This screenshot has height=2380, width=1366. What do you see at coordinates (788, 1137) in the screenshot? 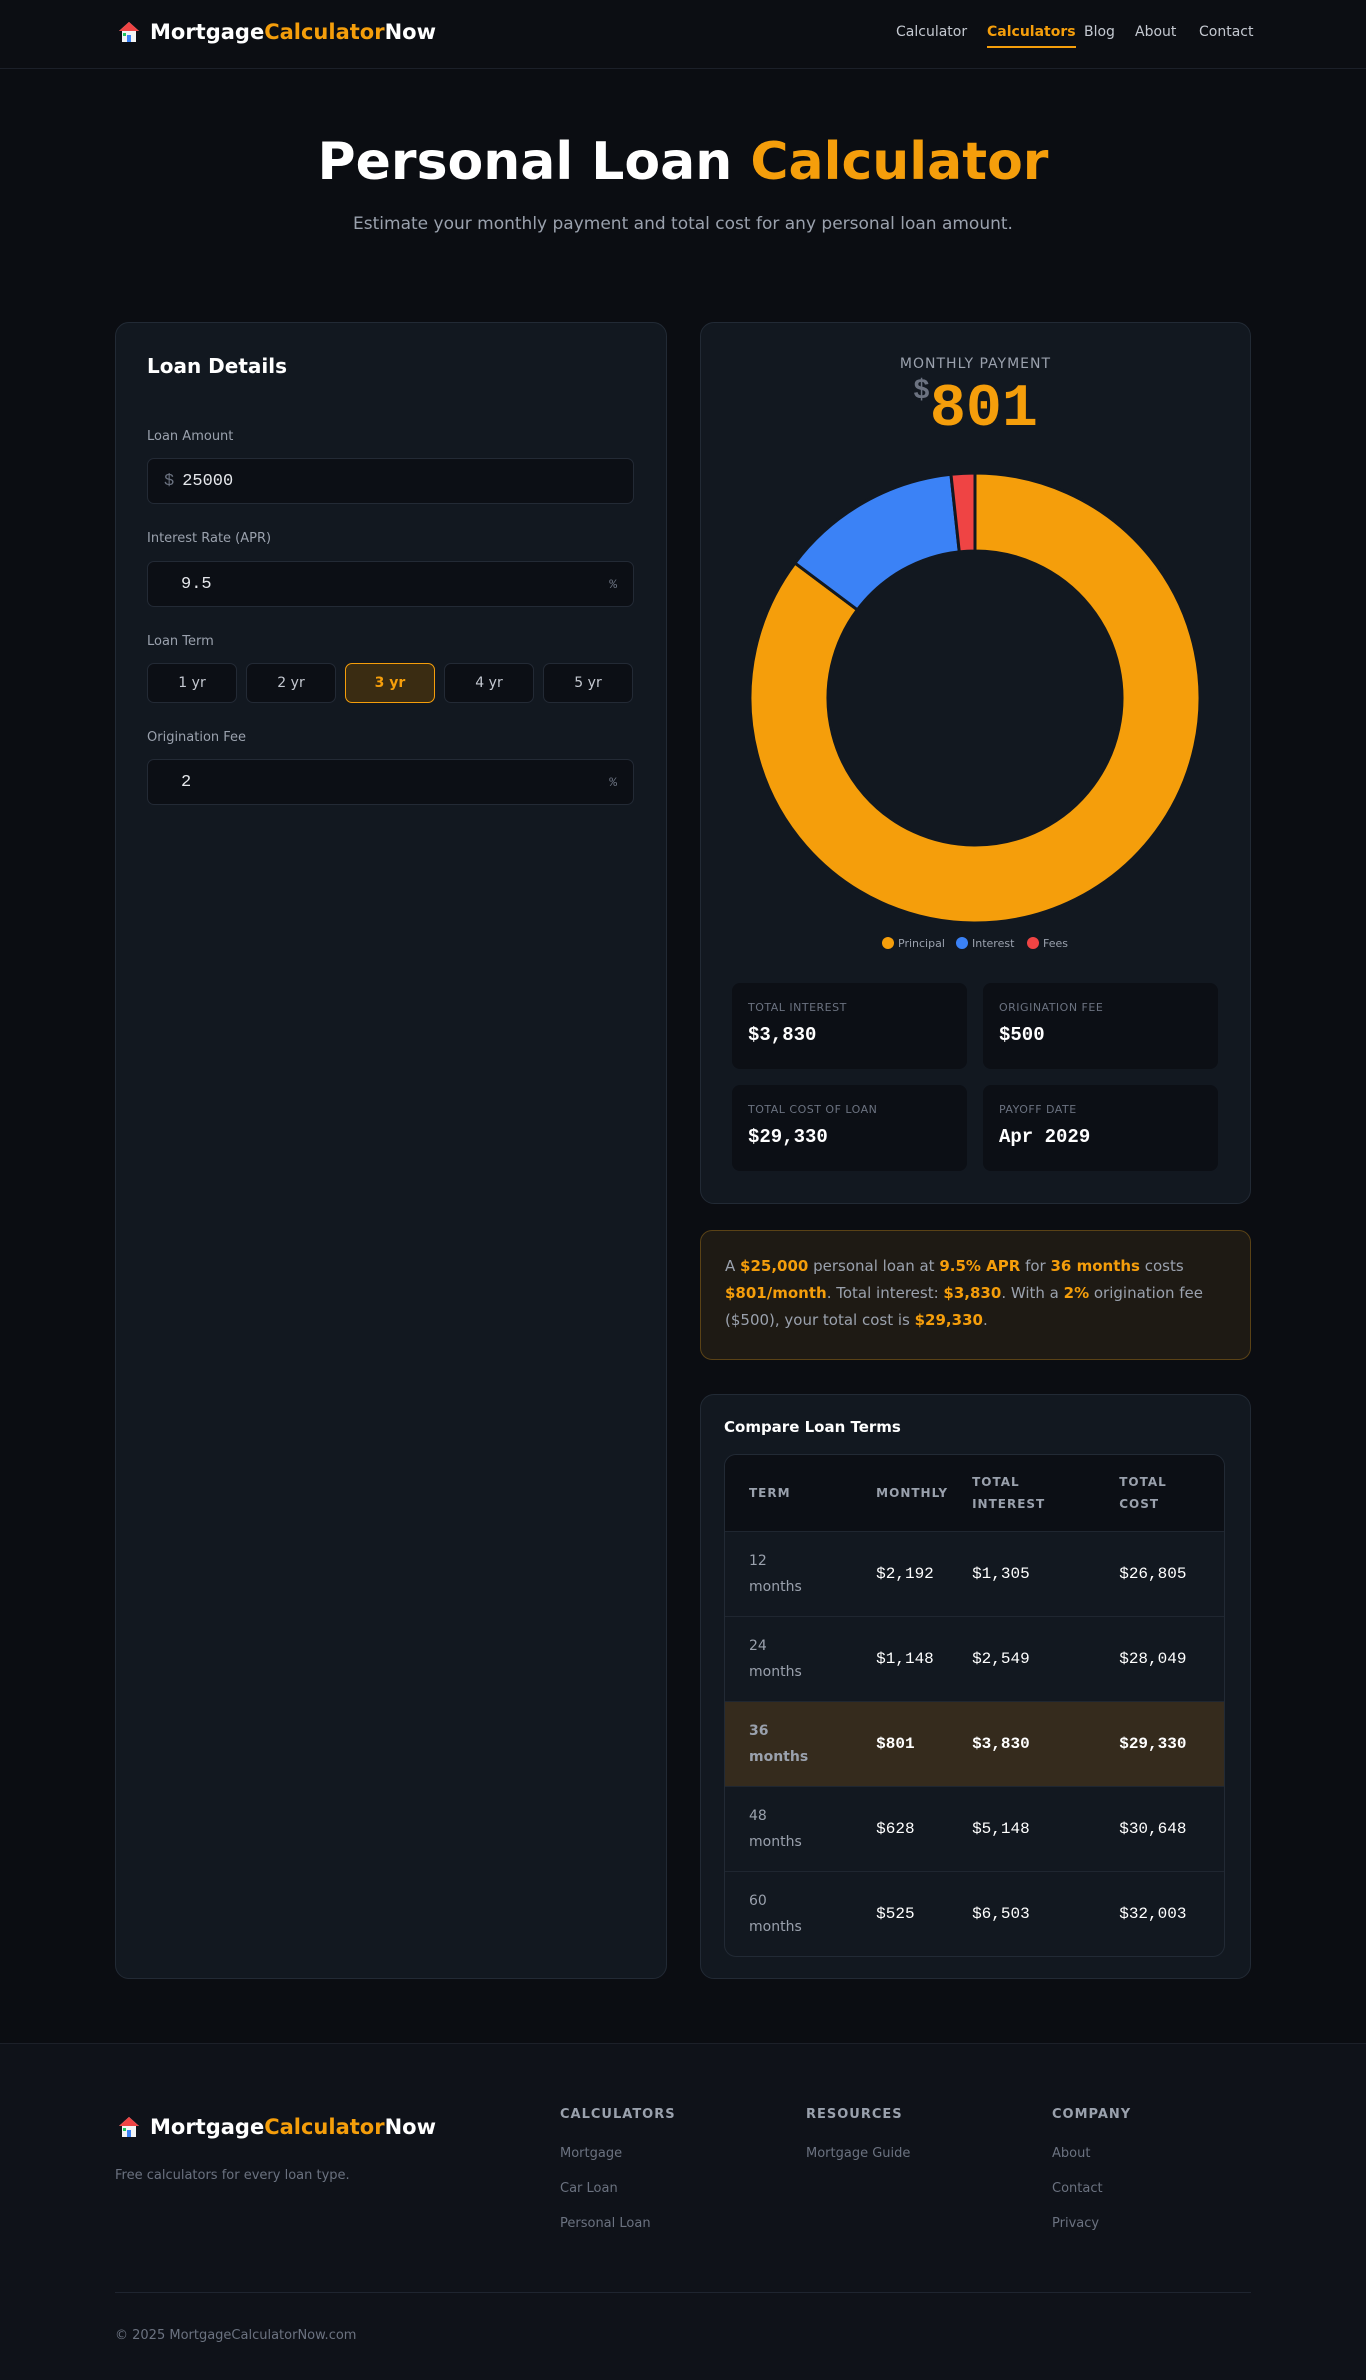
I see `stat-value: $29,330` at bounding box center [788, 1137].